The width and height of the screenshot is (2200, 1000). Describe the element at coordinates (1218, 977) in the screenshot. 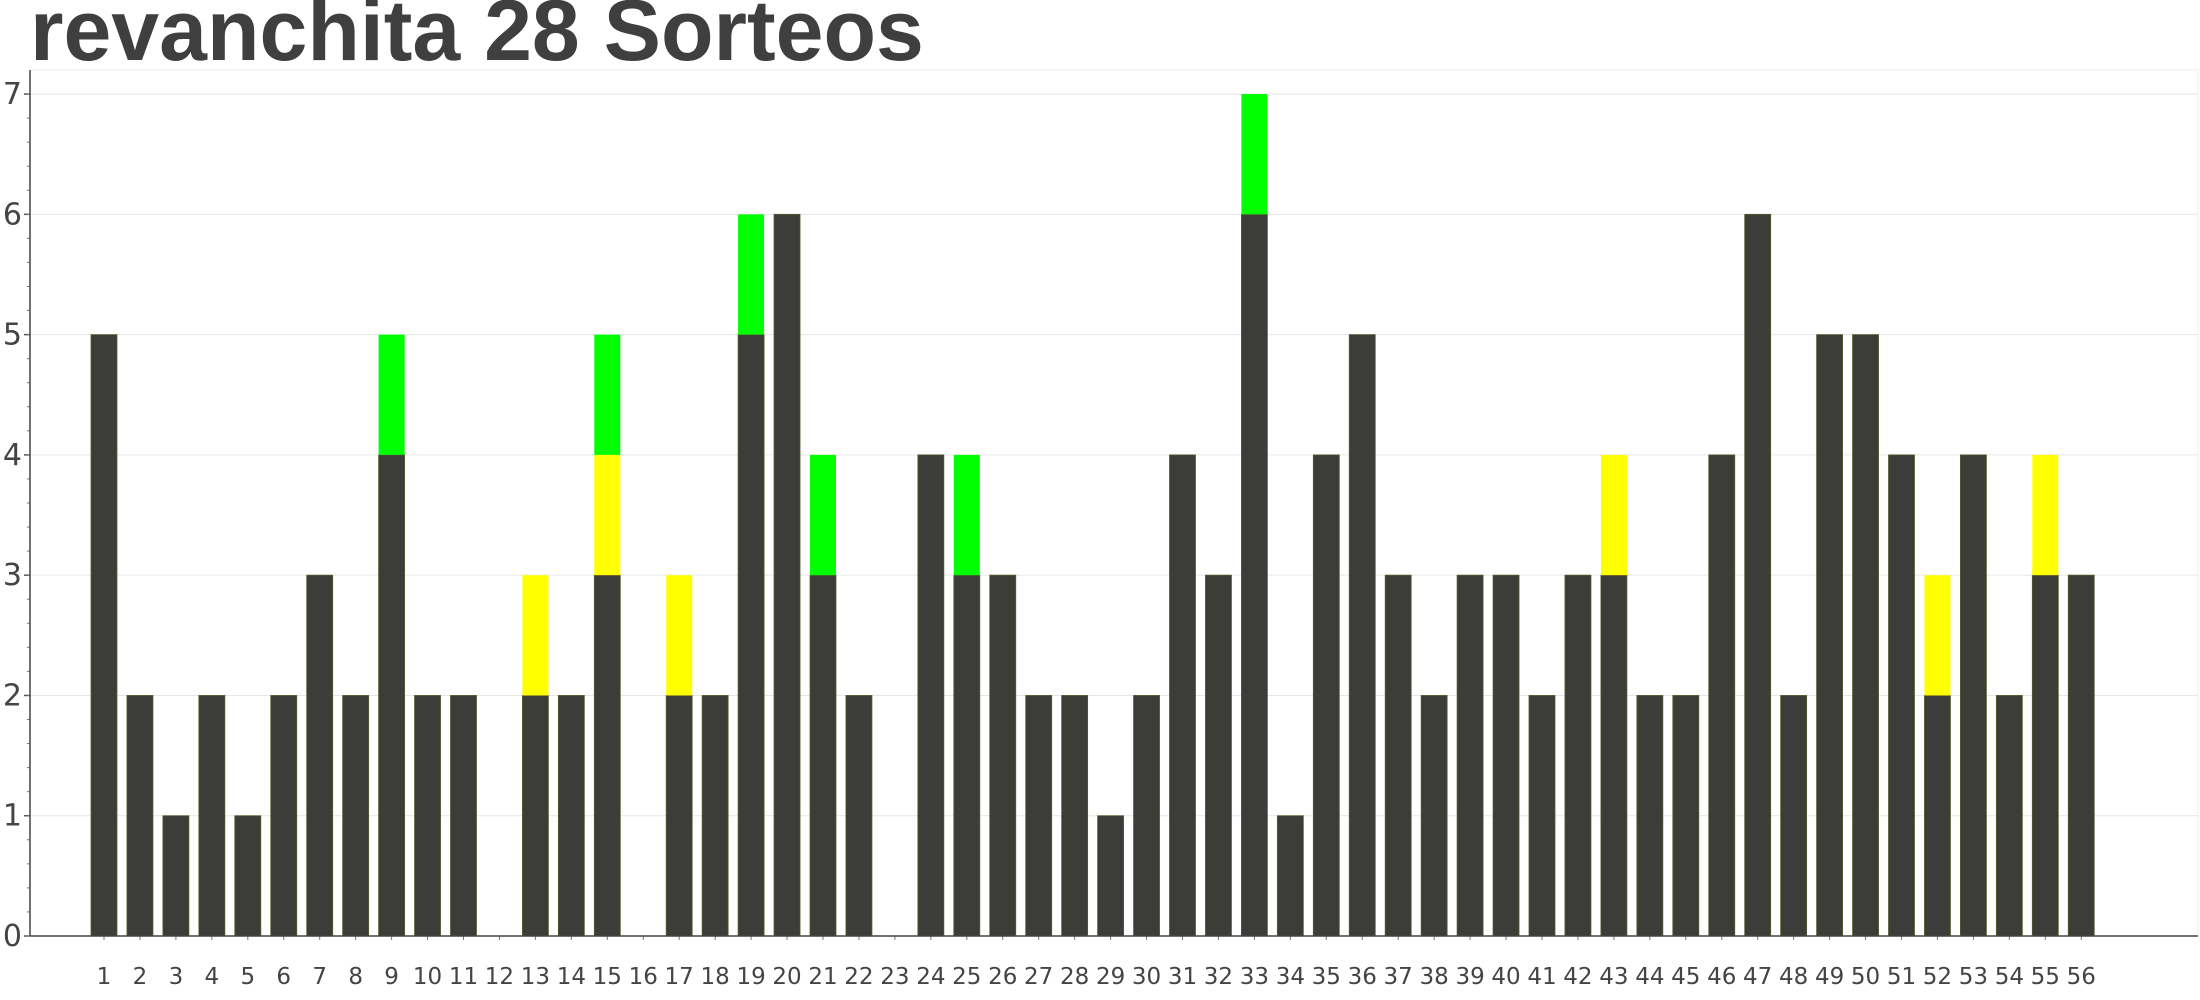

I see `x-tick-label: 32` at that location.